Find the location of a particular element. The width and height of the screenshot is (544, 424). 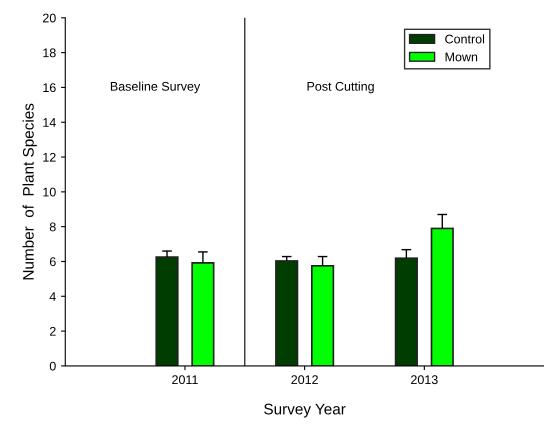

x-axis-title: Survey Year is located at coordinates (305, 411).